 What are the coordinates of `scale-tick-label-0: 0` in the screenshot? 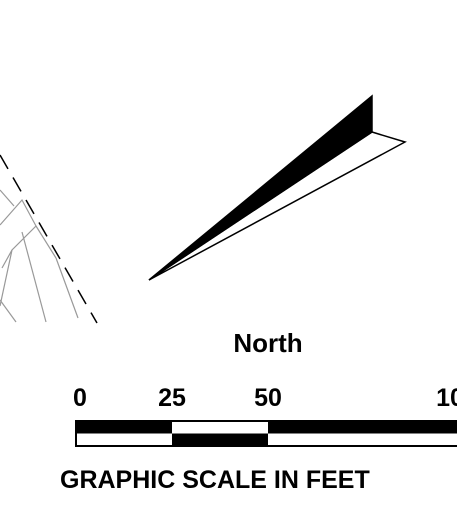 It's located at (80, 398).